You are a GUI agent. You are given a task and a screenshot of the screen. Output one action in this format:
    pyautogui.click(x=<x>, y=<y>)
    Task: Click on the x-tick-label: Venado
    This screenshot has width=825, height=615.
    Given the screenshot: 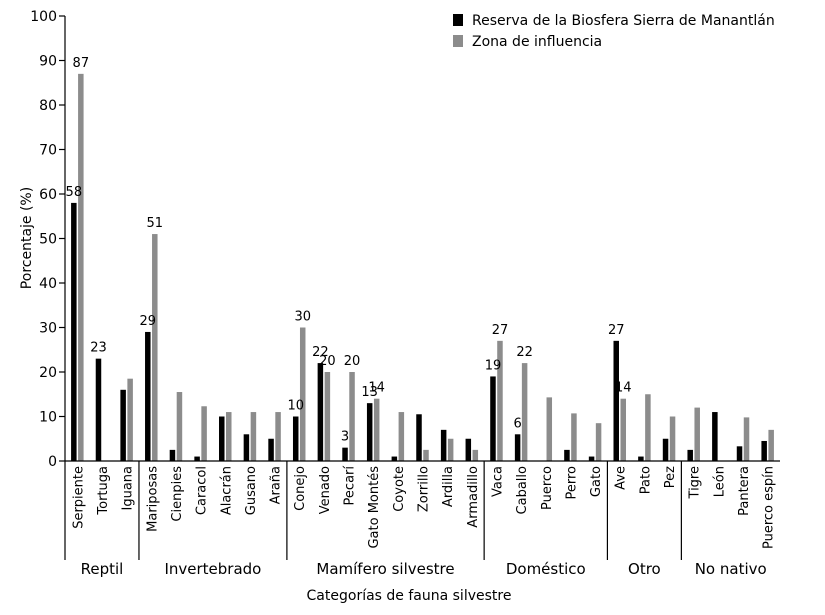 What is the action you would take?
    pyautogui.click(x=325, y=490)
    